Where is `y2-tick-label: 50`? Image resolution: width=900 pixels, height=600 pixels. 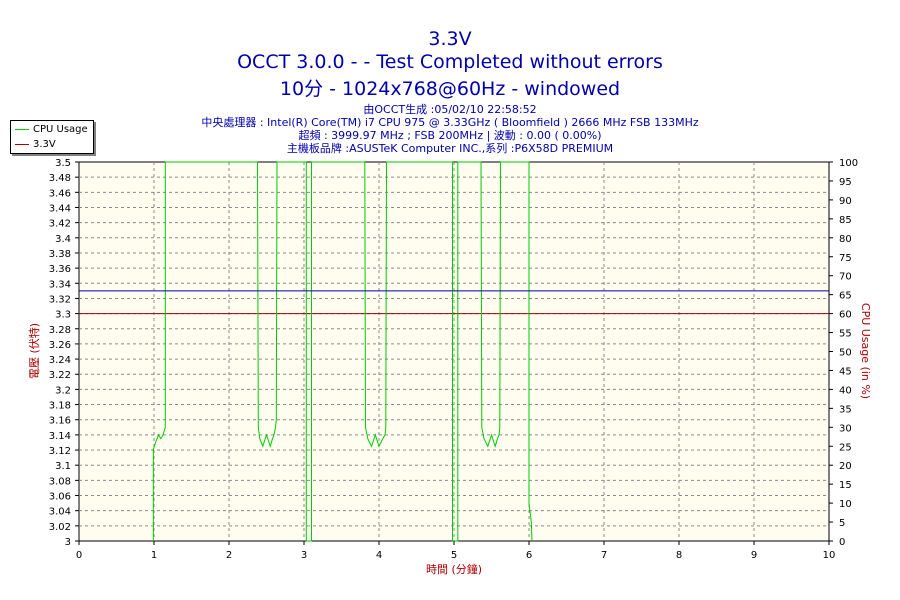
y2-tick-label: 50 is located at coordinates (845, 353).